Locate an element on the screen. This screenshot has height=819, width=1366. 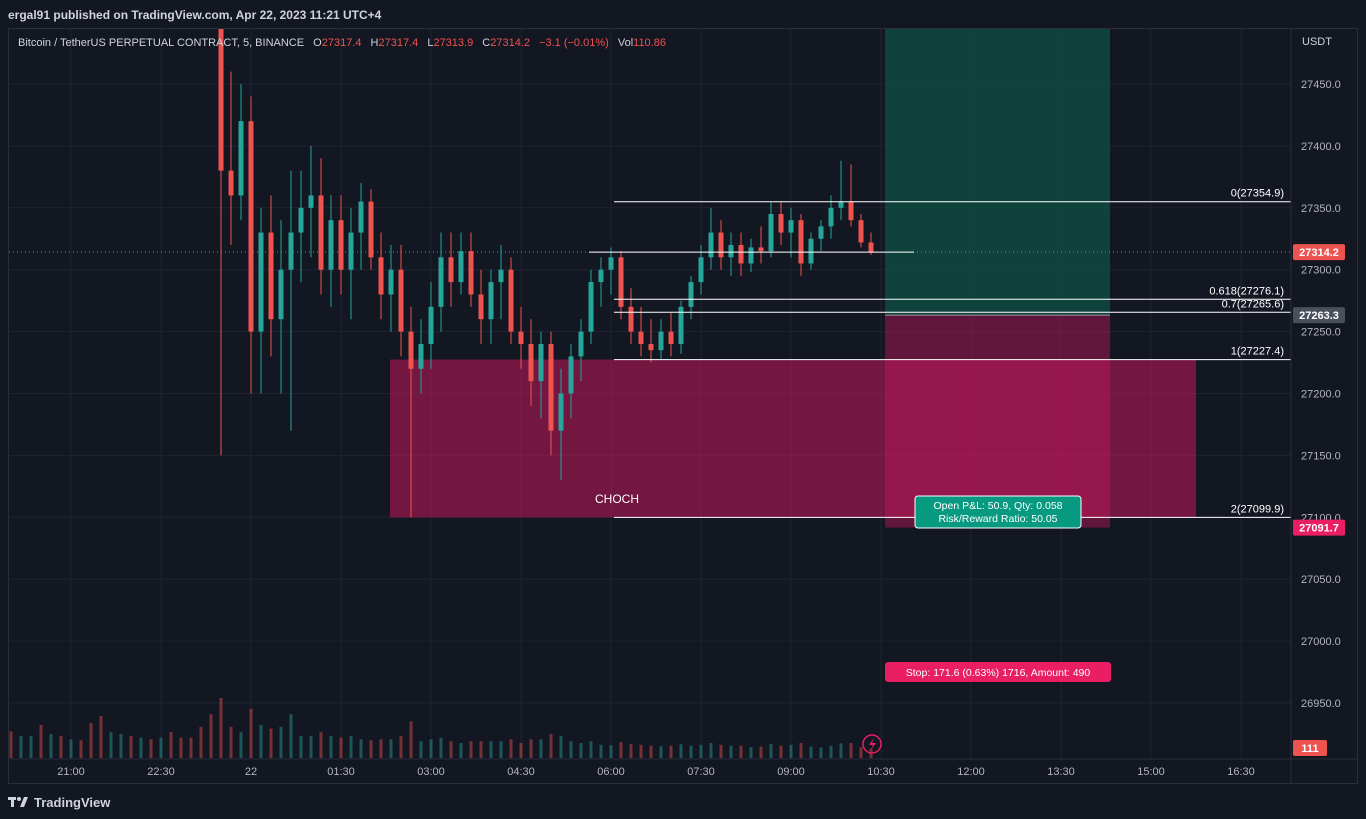
x-tick-label: 03:00 is located at coordinates (431, 772).